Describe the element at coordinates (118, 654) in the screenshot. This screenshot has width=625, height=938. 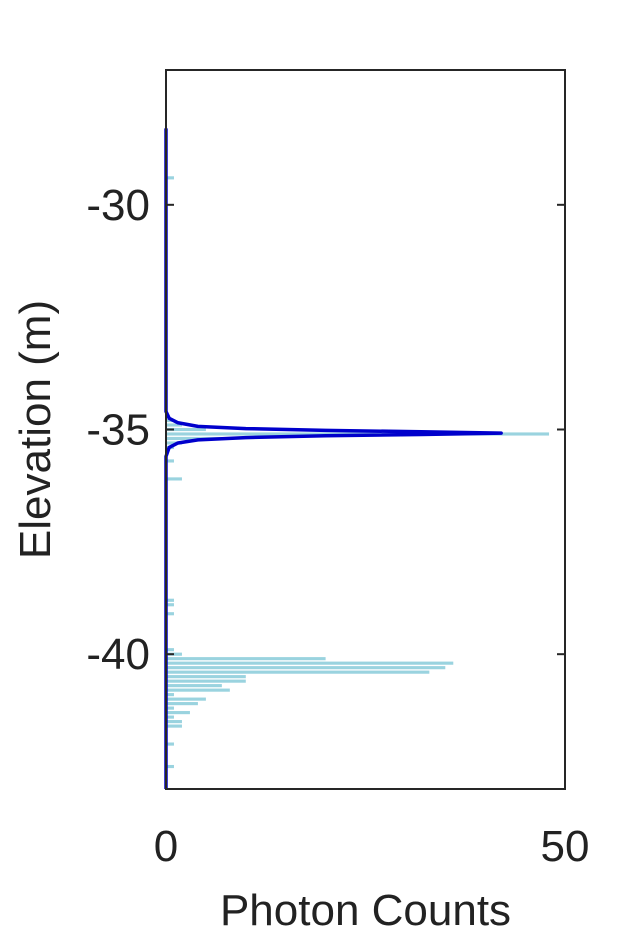
I see `y-tick-label: -40` at that location.